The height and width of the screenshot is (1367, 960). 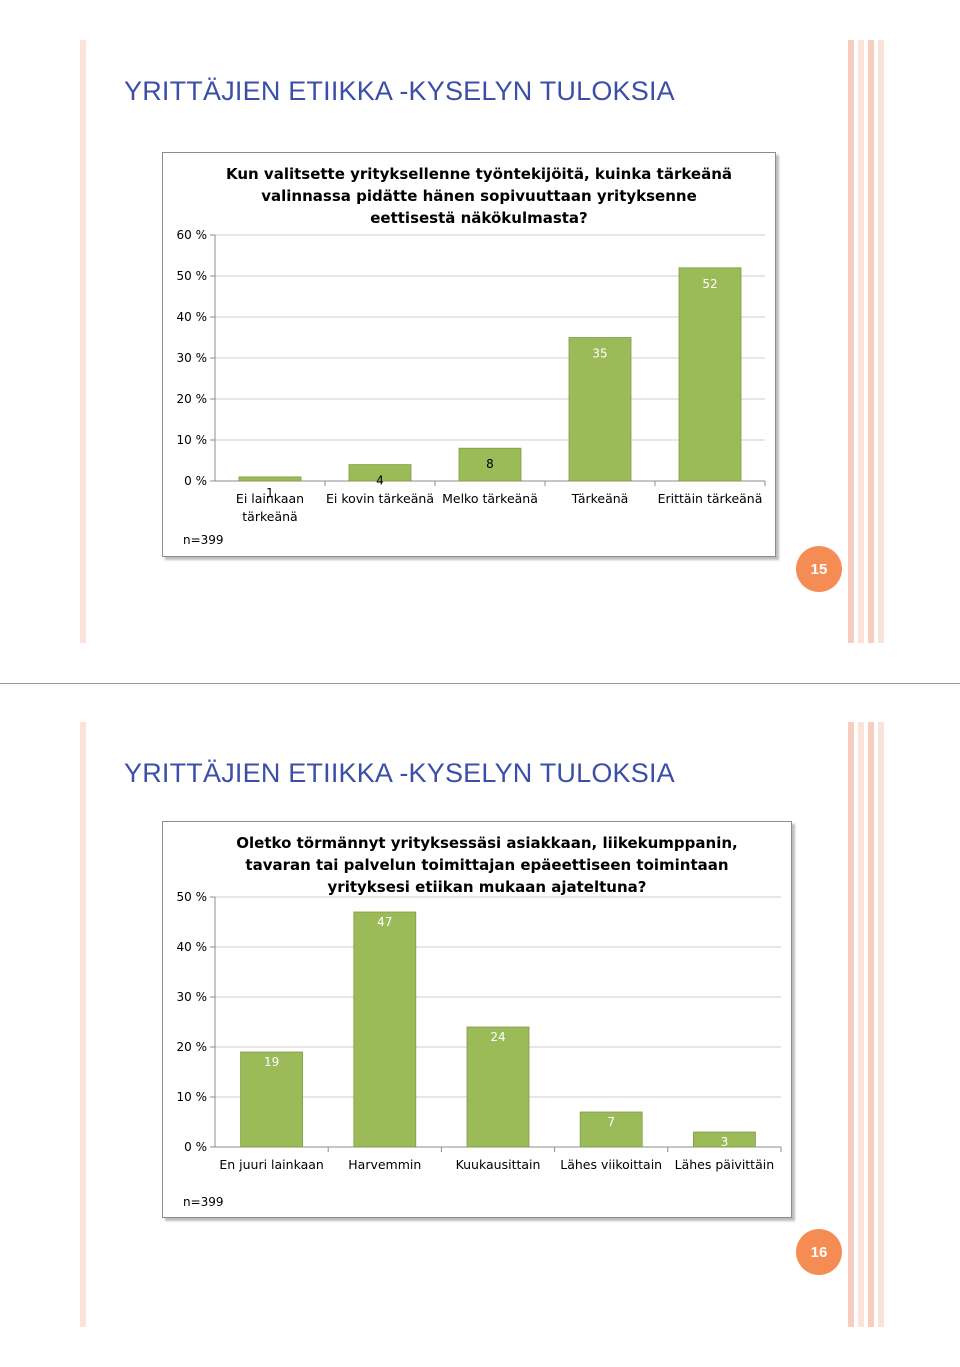 What do you see at coordinates (479, 218) in the screenshot?
I see `chart-title-line: eettisestä näkökulmasta?` at bounding box center [479, 218].